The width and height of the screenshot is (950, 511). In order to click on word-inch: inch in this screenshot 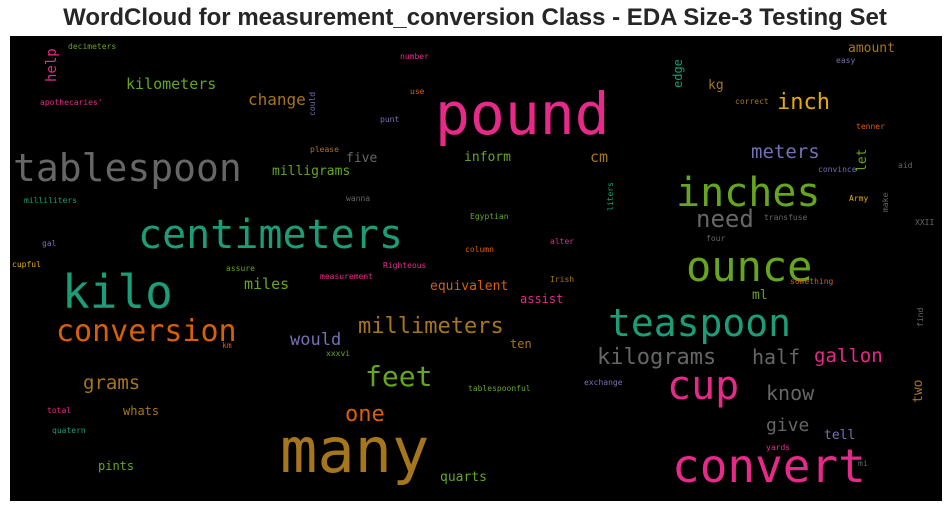, I will do `click(803, 102)`.